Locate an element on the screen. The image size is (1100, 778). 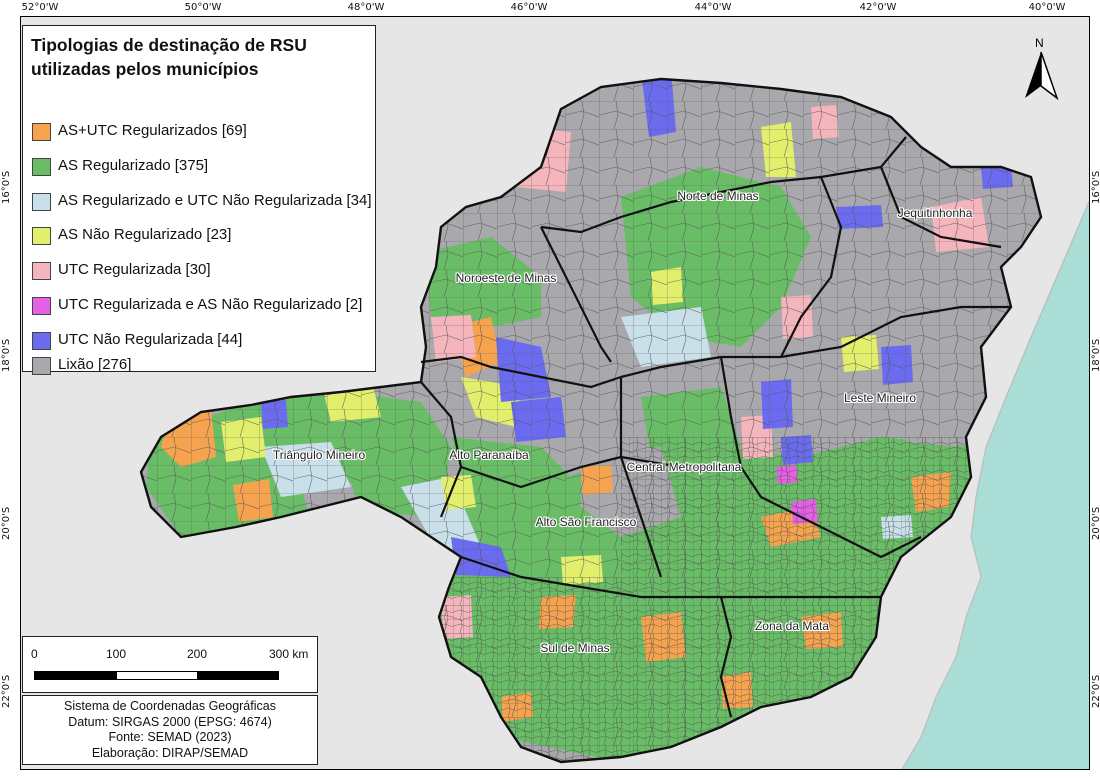
scale-bar: 0 100 200 300 km is located at coordinates (170, 664).